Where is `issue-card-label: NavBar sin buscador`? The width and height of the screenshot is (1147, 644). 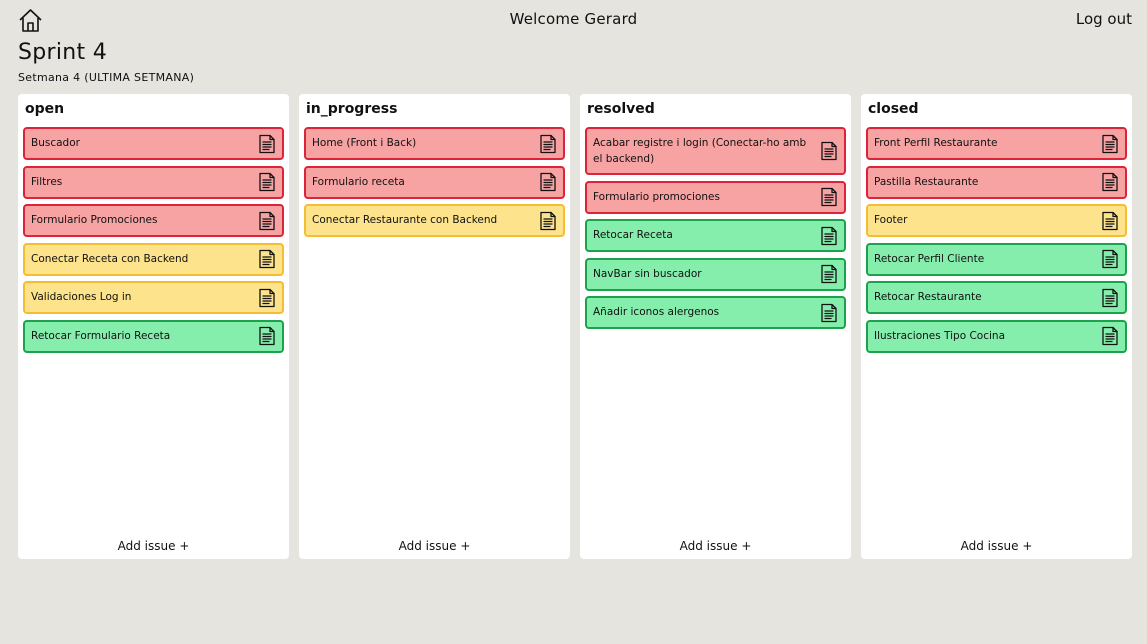 issue-card-label: NavBar sin buscador is located at coordinates (647, 273).